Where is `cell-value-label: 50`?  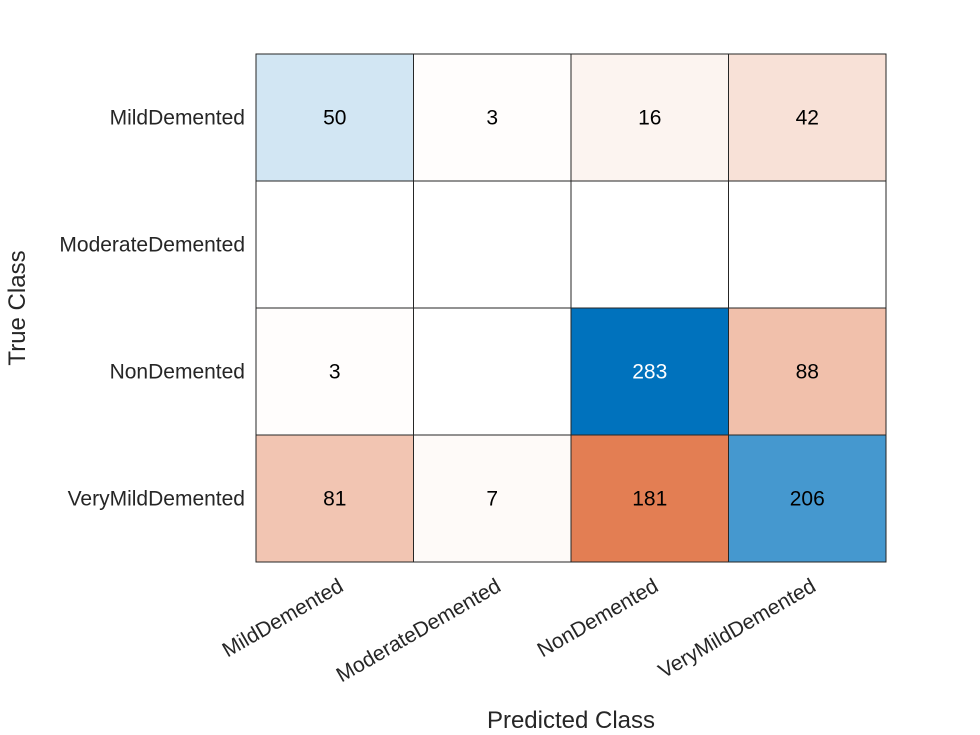
cell-value-label: 50 is located at coordinates (334, 118).